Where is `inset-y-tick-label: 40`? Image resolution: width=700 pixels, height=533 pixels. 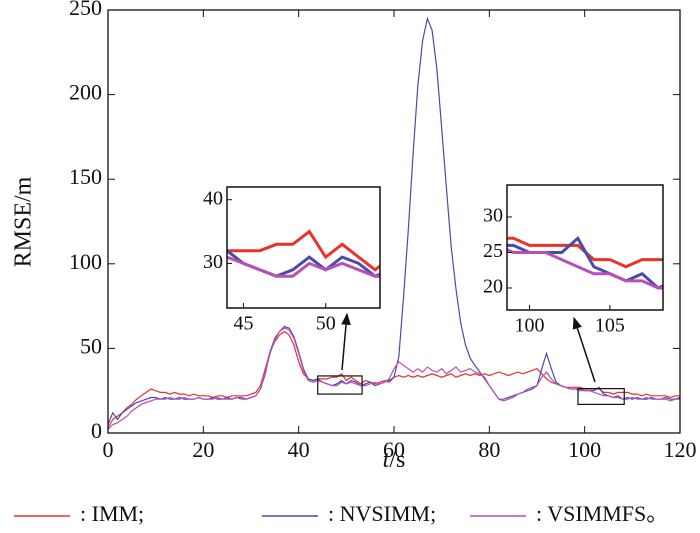 inset-y-tick-label: 40 is located at coordinates (213, 198).